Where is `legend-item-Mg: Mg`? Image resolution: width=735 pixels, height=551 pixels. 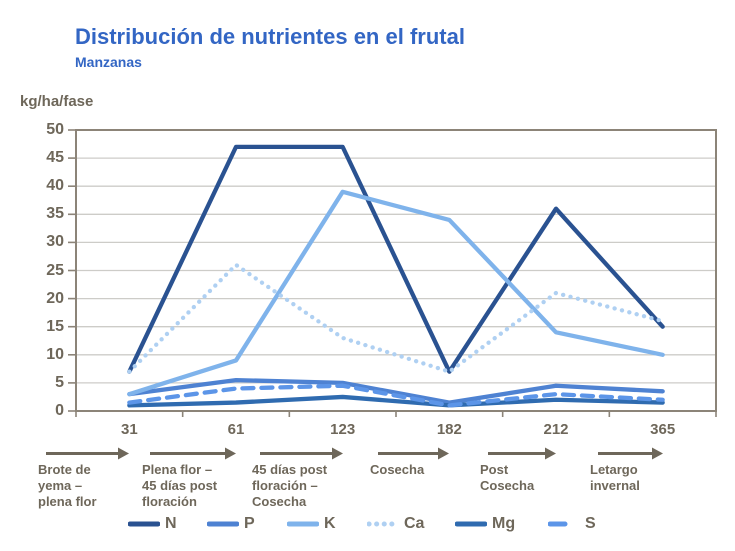
legend-item-Mg: Mg is located at coordinates (485, 524).